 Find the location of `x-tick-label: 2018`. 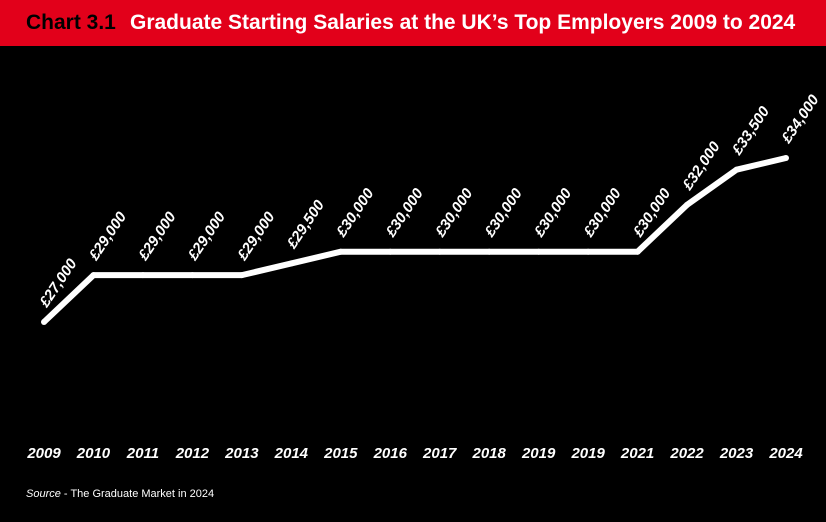

x-tick-label: 2018 is located at coordinates (489, 453).